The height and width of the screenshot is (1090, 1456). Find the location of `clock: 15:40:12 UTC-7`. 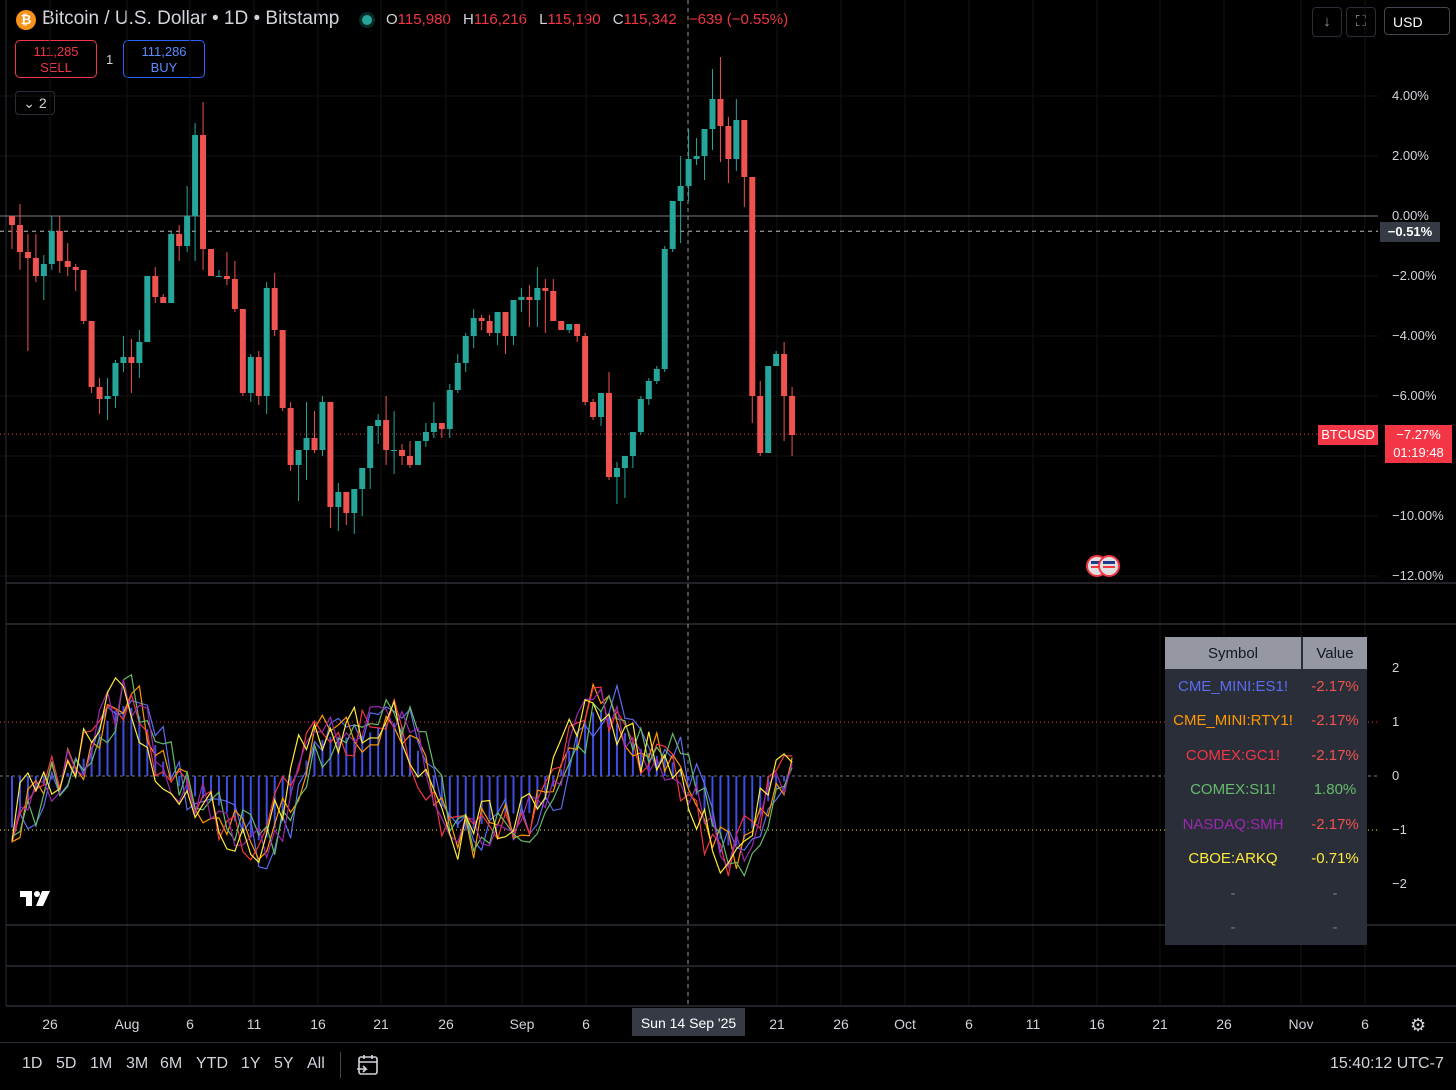

clock: 15:40:12 UTC-7 is located at coordinates (1387, 1063).